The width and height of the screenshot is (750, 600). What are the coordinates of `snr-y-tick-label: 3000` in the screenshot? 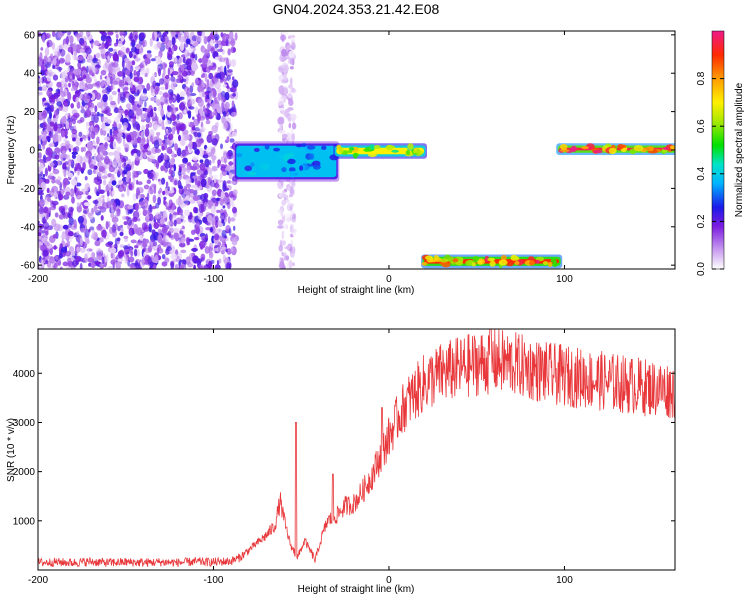 It's located at (24, 423).